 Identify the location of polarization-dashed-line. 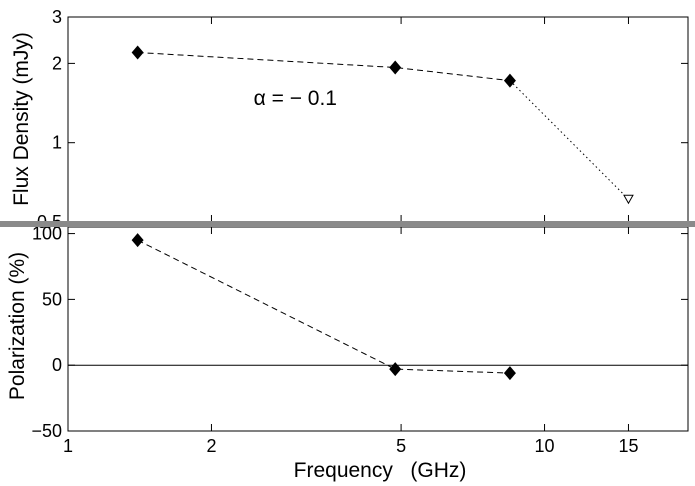
(323, 306).